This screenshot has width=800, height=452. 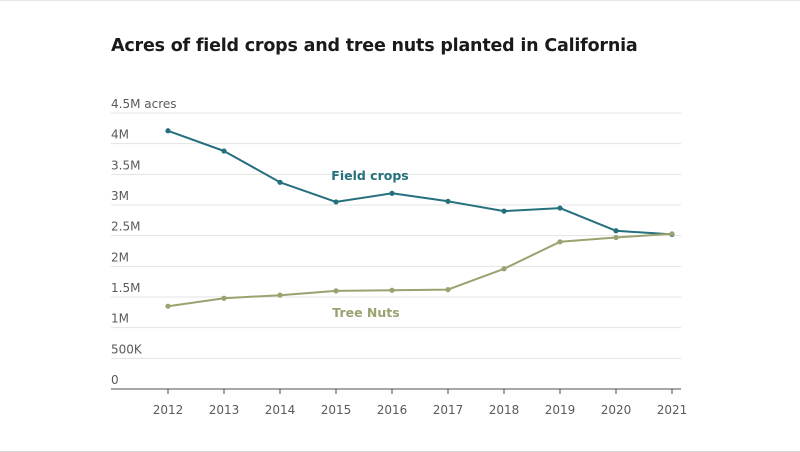 What do you see at coordinates (120, 135) in the screenshot?
I see `y-tick-label: 4M` at bounding box center [120, 135].